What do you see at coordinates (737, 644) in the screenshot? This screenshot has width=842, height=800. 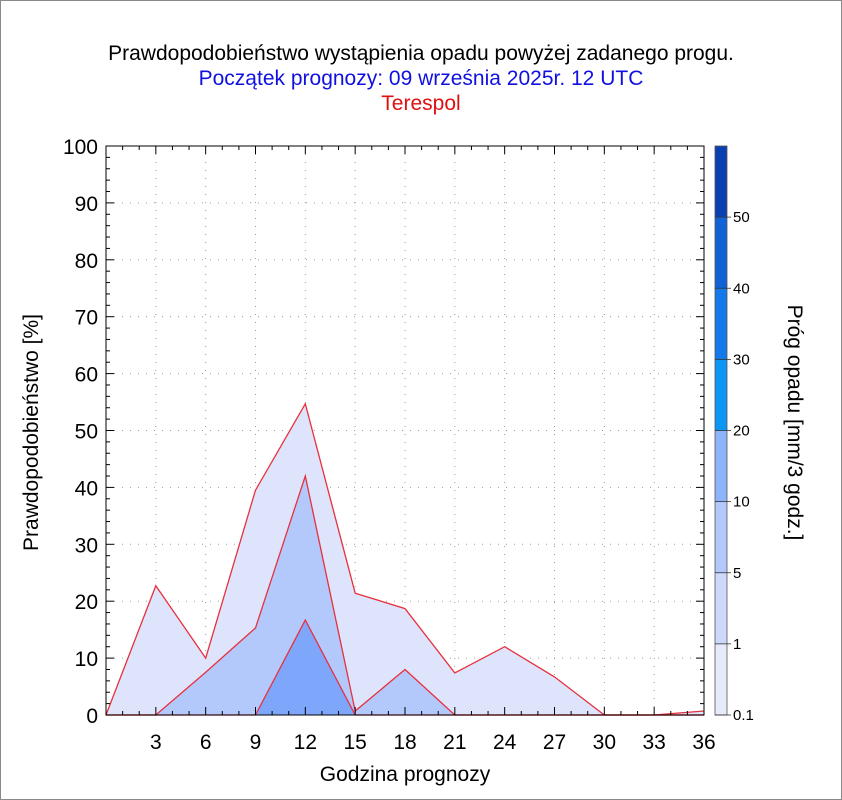 I see `colorbar-tick-label: 1` at bounding box center [737, 644].